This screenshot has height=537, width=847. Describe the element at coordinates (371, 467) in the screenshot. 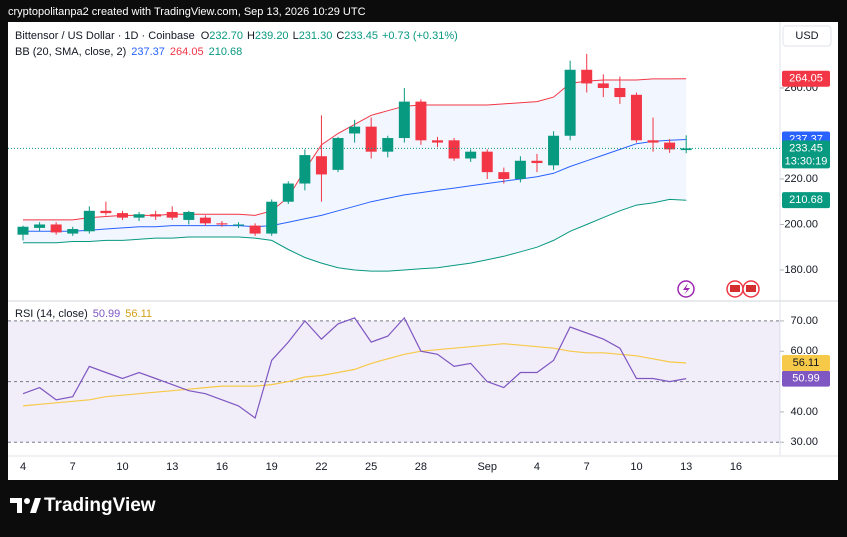

I see `x-tick-label: 25` at that location.